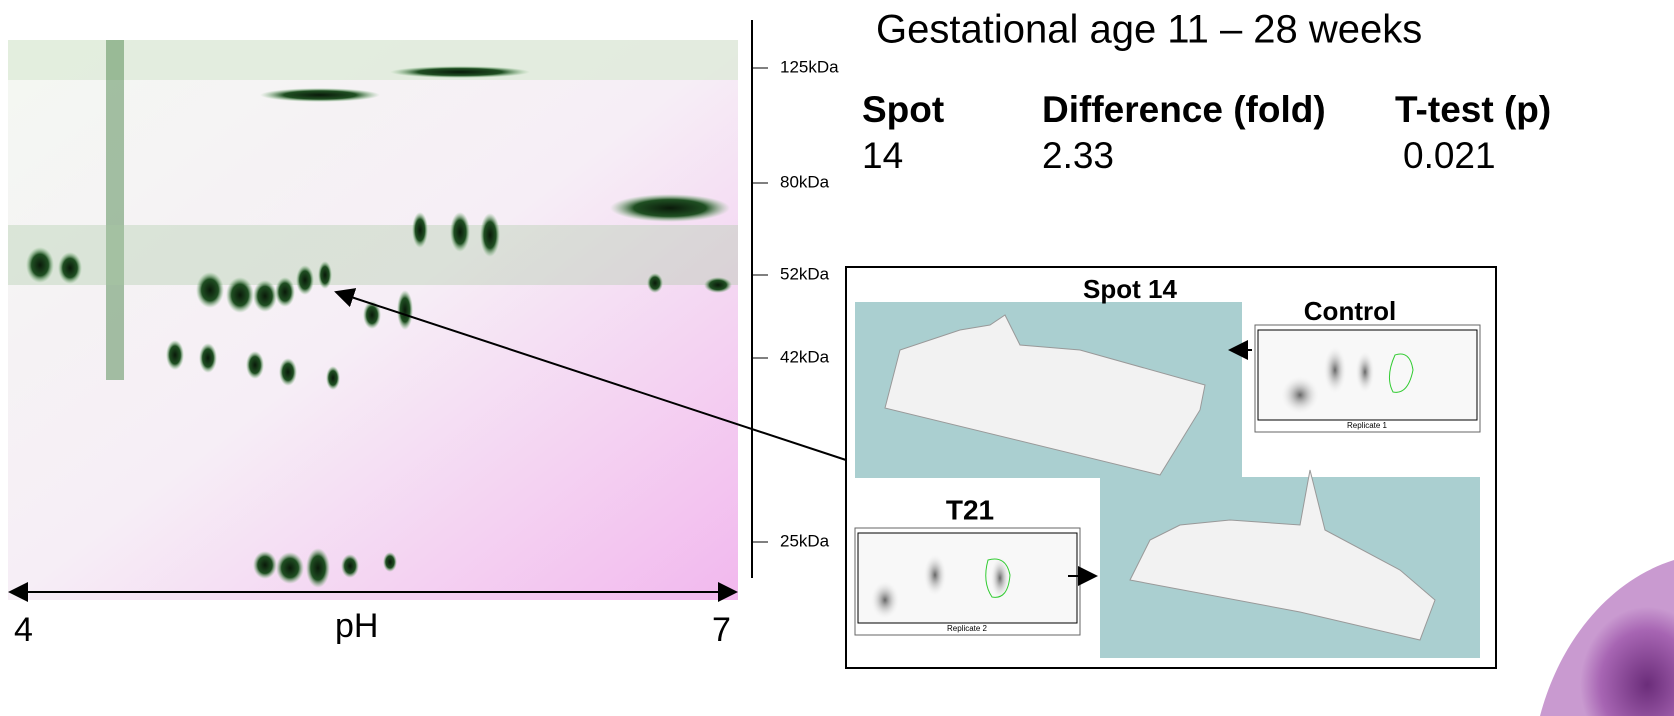 The image size is (1674, 716). What do you see at coordinates (1130, 289) in the screenshot?
I see `inset-title: Spot 14` at bounding box center [1130, 289].